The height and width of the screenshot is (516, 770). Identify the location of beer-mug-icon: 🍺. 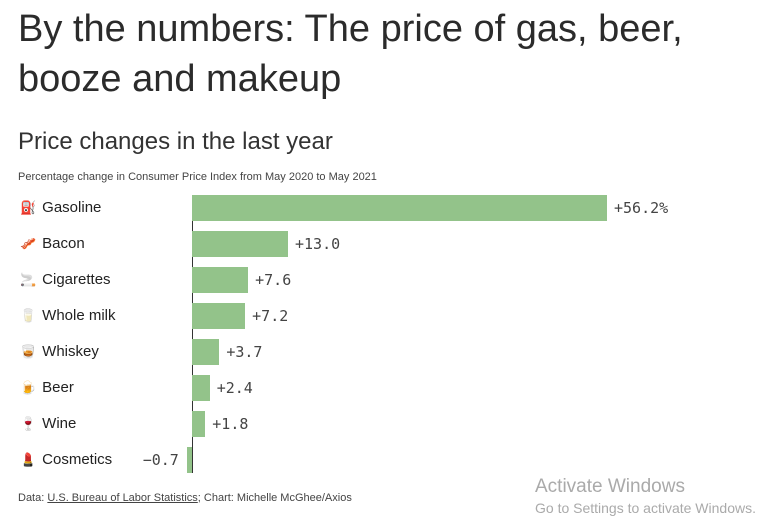
(28, 387).